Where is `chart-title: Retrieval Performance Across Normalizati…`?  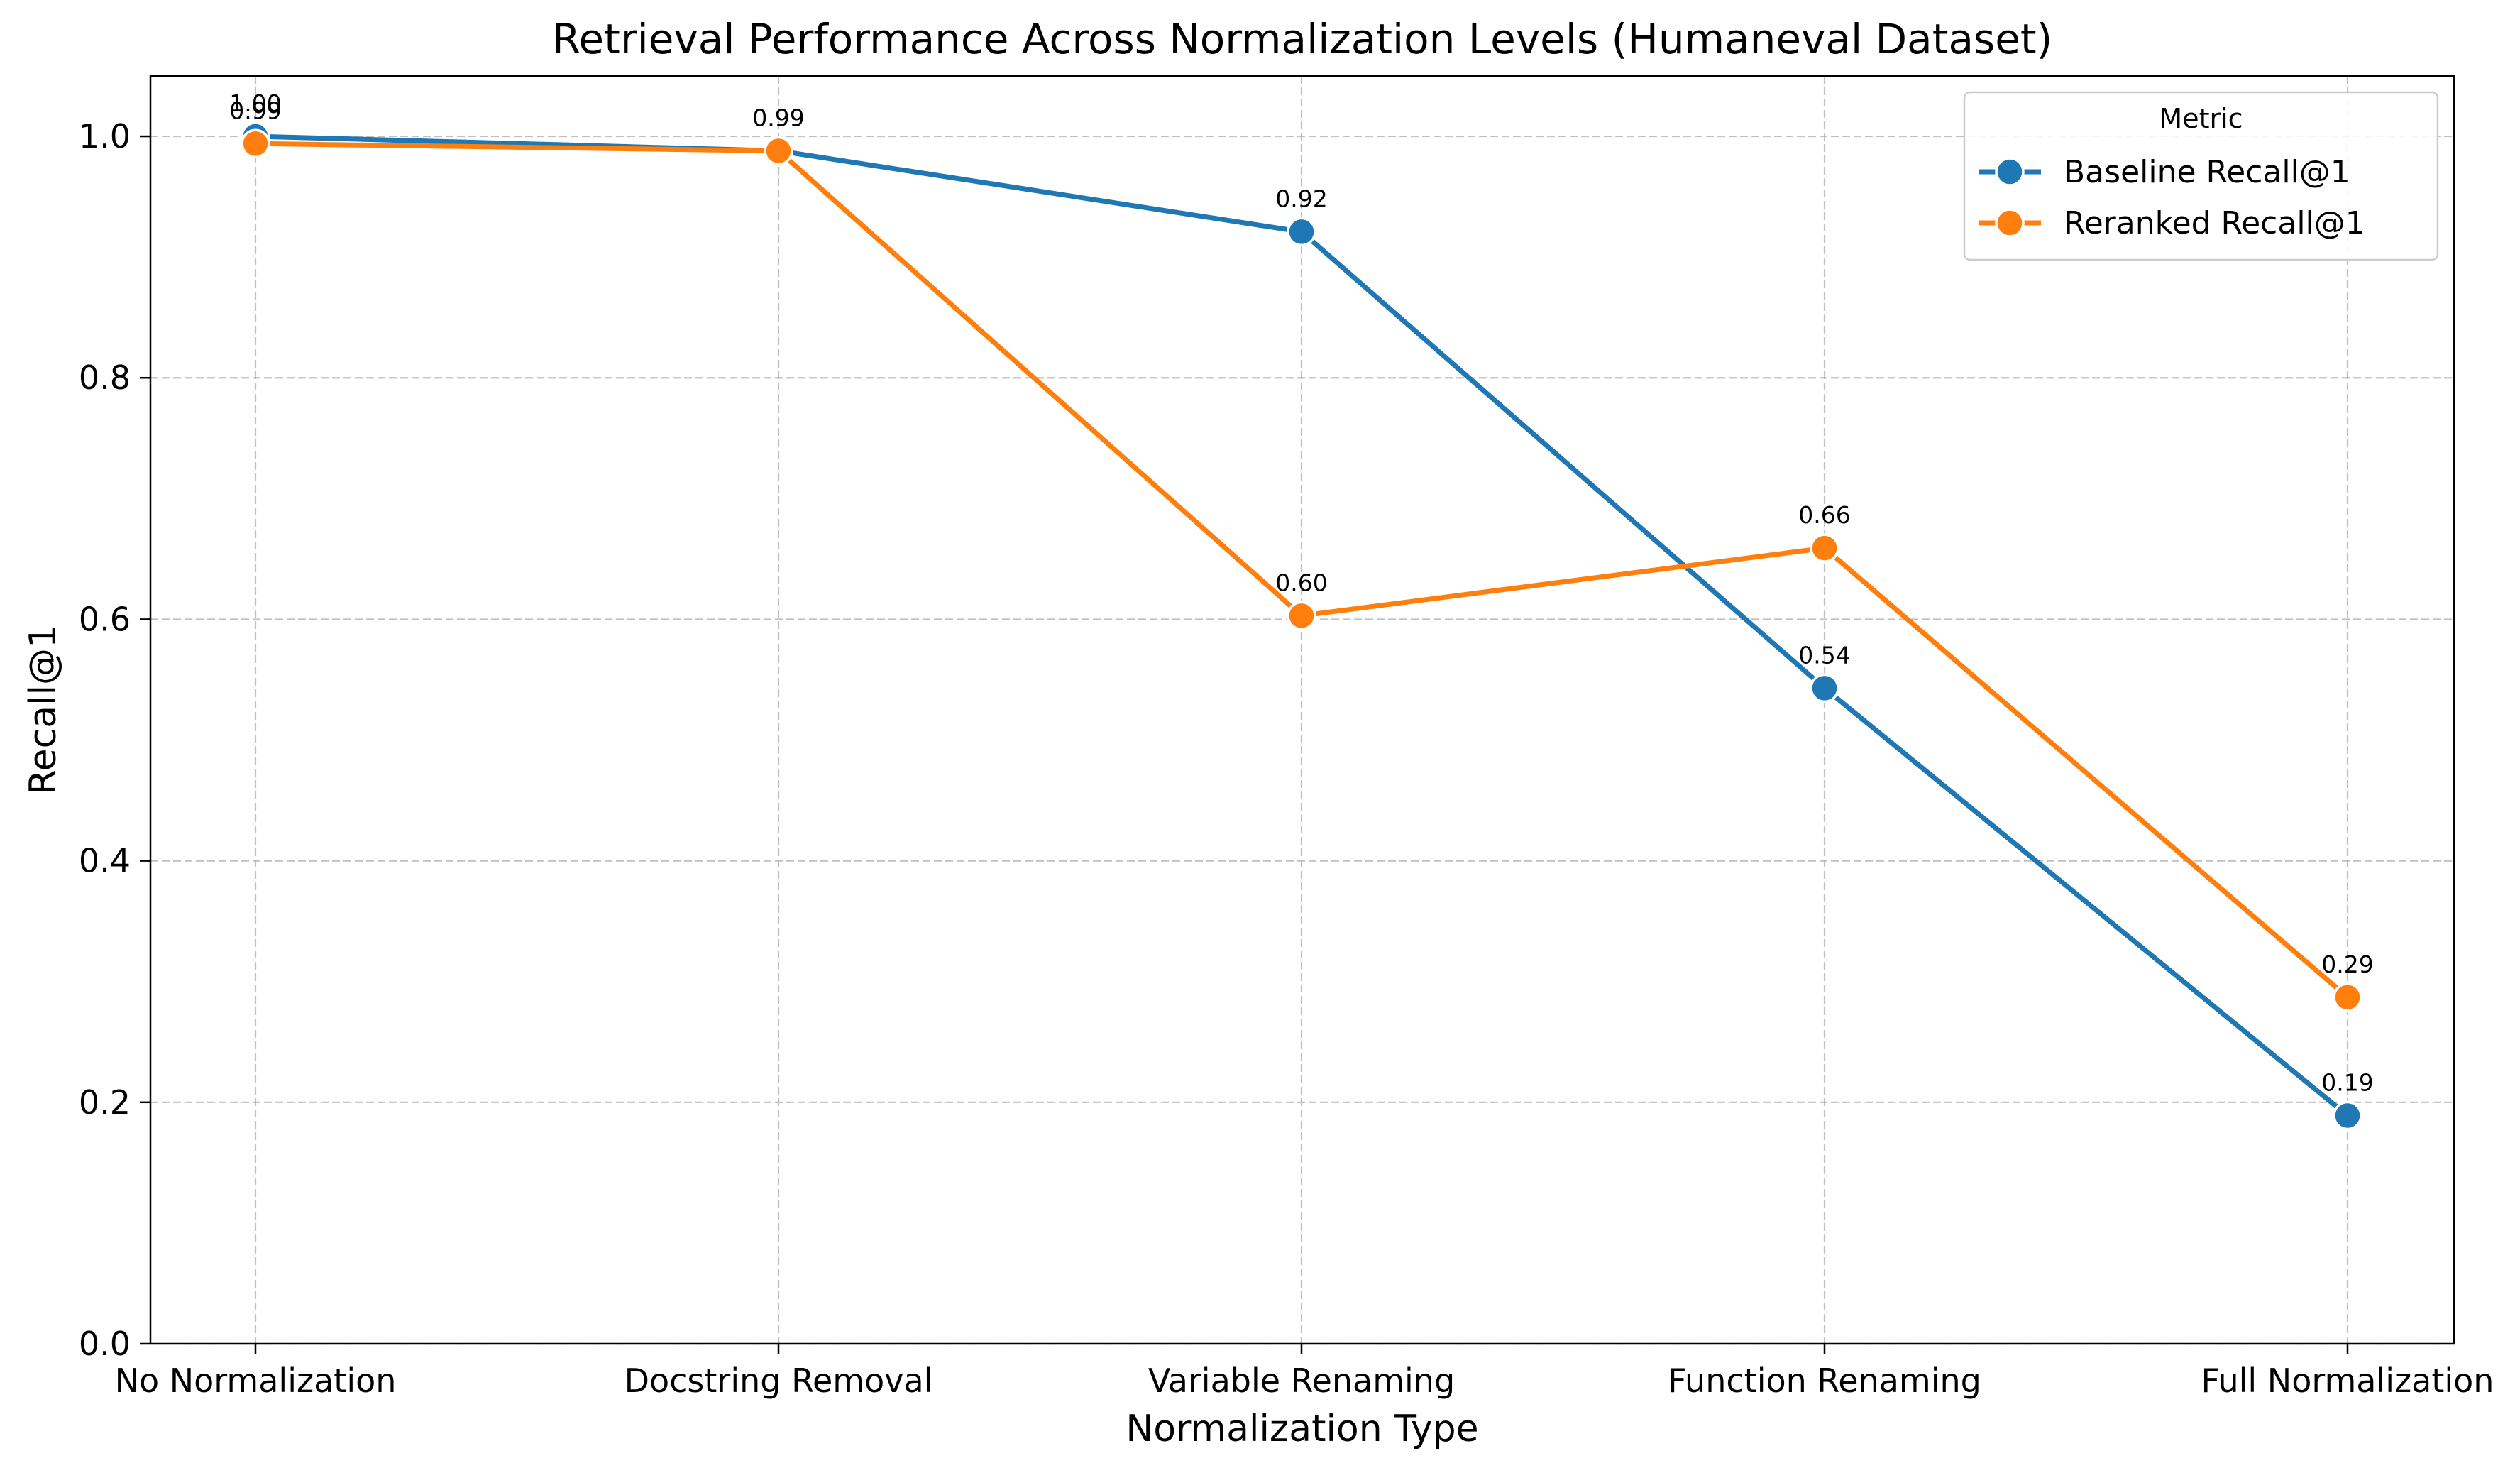
chart-title: Retrieval Performance Across Normalizati… is located at coordinates (1302, 39).